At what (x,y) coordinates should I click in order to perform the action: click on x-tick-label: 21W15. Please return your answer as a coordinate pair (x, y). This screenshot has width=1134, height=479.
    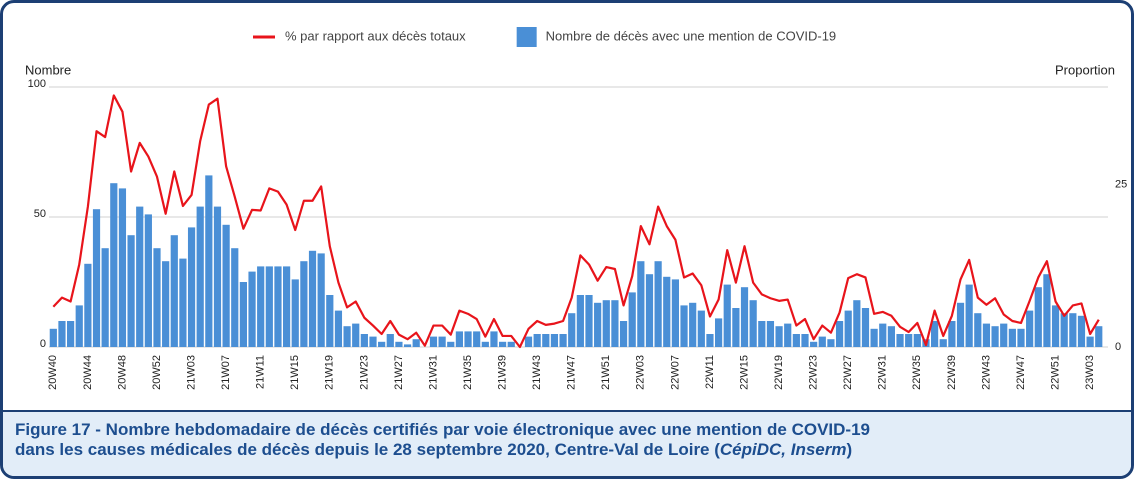
    Looking at the image, I should click on (295, 372).